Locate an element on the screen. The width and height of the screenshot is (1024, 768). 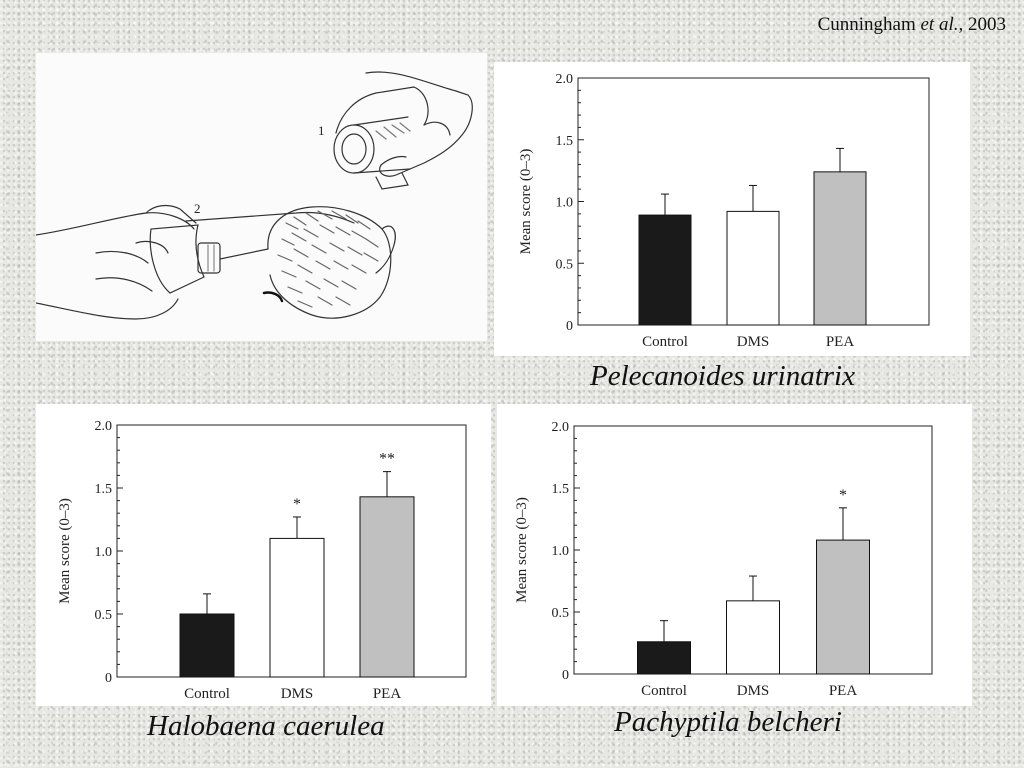
citation: Cunningham et al., 2003 is located at coordinates (912, 25).